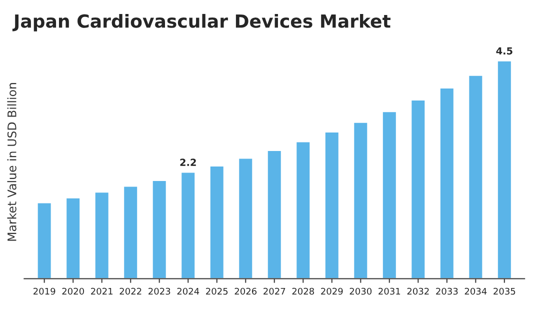 Image resolution: width=538 pixels, height=324 pixels. Describe the element at coordinates (447, 291) in the screenshot. I see `x-tick-label: 2033` at that location.